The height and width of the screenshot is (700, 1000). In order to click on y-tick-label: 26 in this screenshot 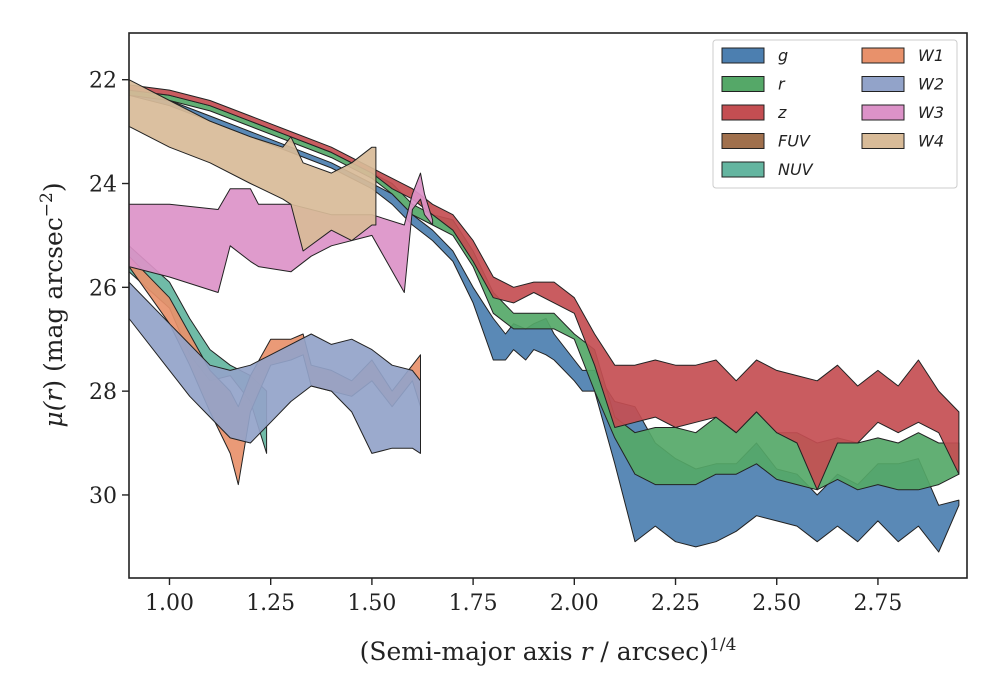, I will do `click(103, 288)`.